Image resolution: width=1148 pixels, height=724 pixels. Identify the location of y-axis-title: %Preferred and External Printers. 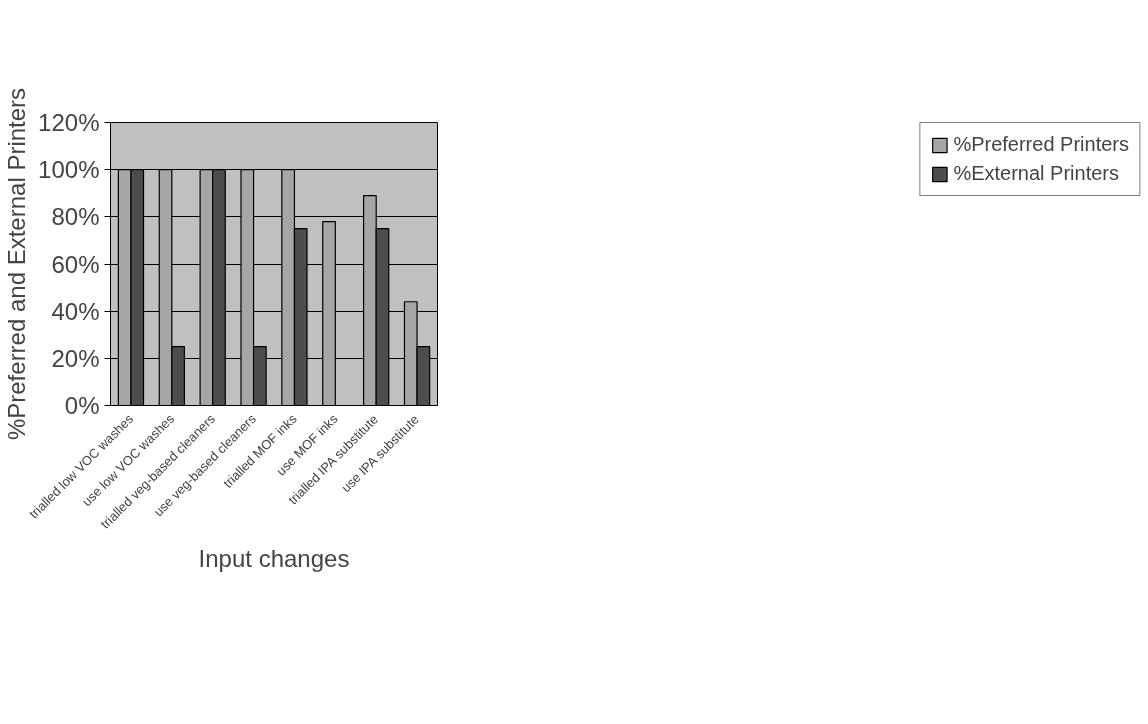
(17, 264).